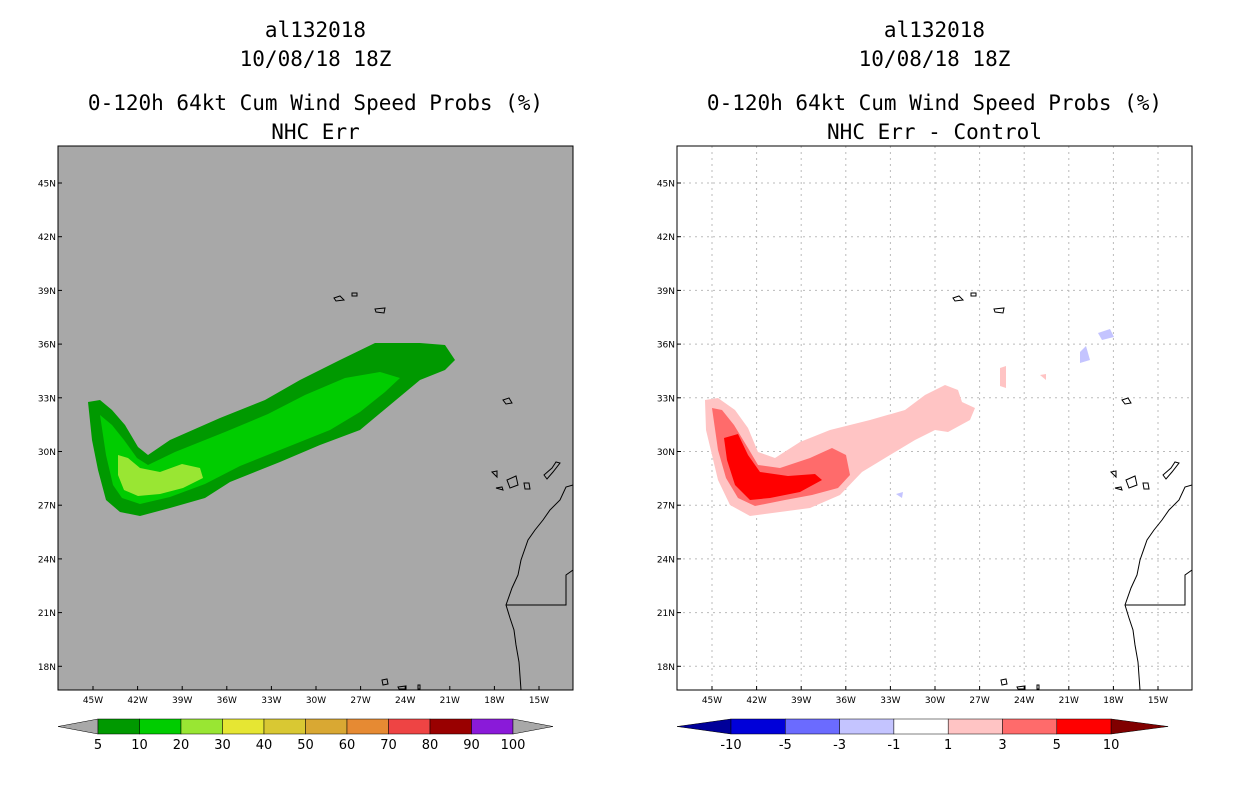 The image size is (1236, 800). What do you see at coordinates (704, 726) in the screenshot?
I see `right-colorbar-low-end` at bounding box center [704, 726].